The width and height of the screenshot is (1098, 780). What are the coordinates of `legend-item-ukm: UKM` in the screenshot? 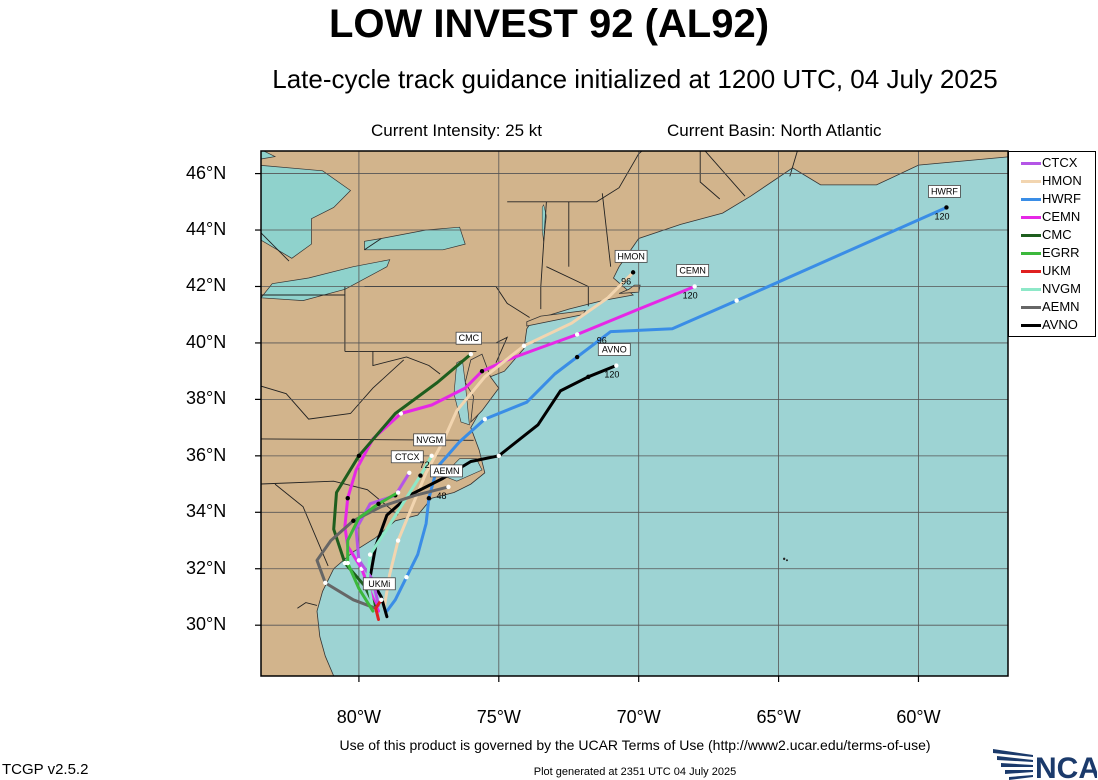 It's located at (1053, 271).